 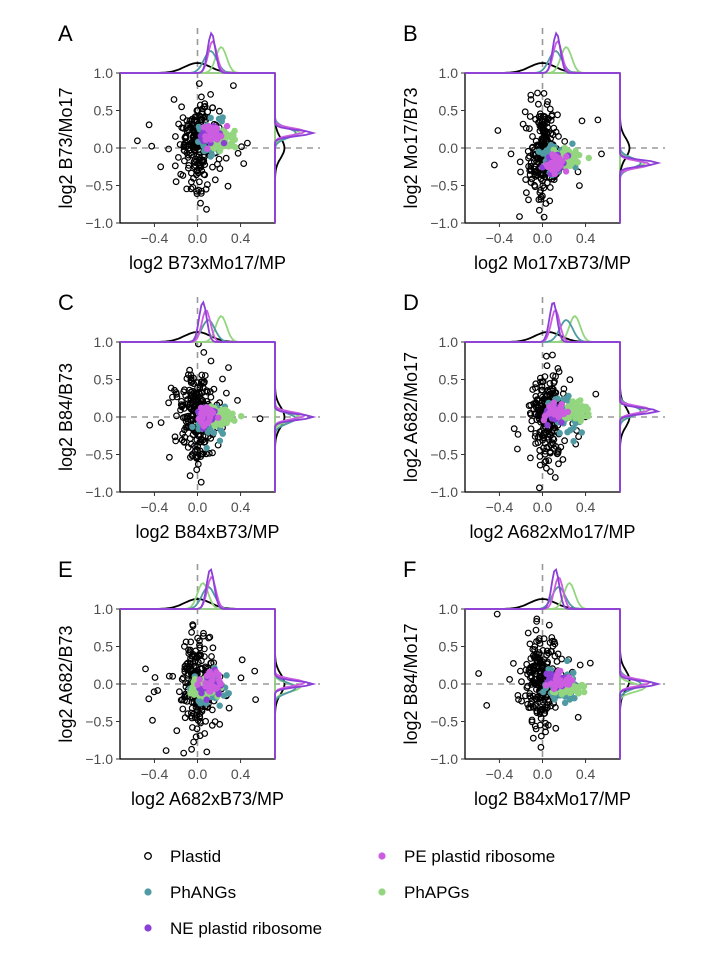 What do you see at coordinates (182, 856) in the screenshot?
I see `legend-item-plastid: Plastid` at bounding box center [182, 856].